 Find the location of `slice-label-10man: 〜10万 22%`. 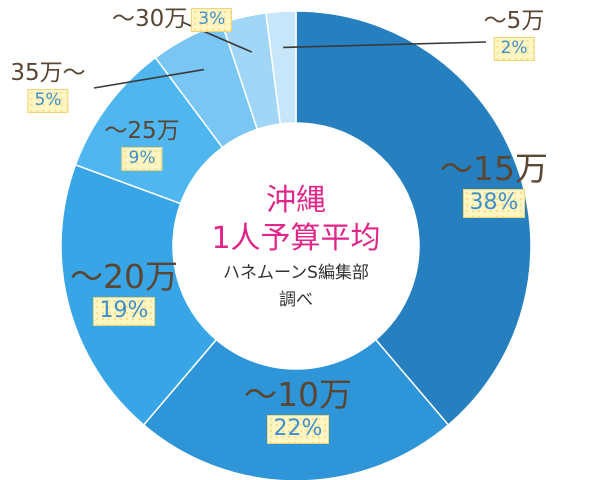

slice-label-10man: 〜10万 22% is located at coordinates (298, 410).